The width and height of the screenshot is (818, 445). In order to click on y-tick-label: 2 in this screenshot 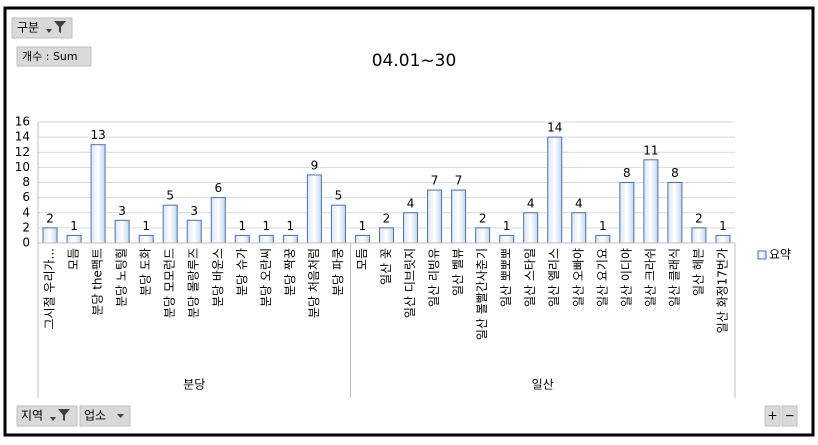, I will do `click(26, 227)`.